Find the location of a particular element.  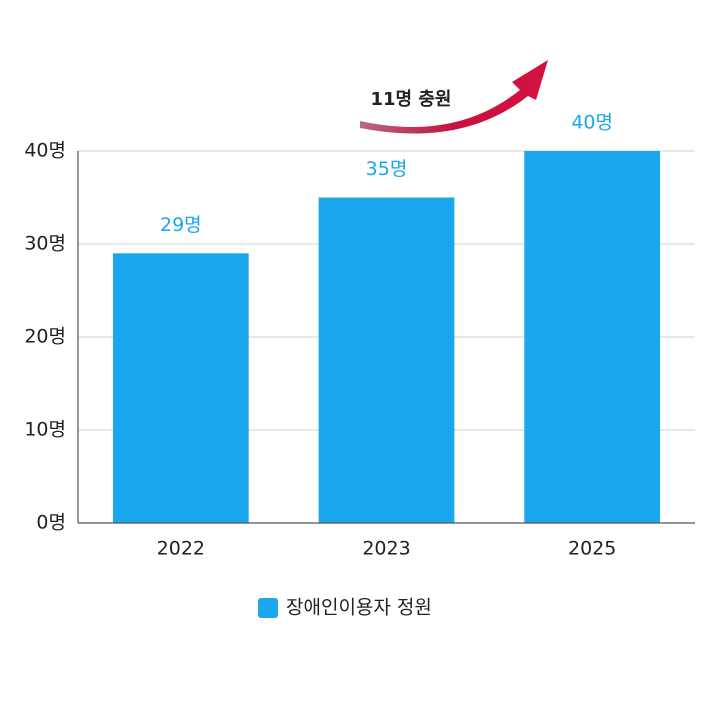

x-tick-label: 2022 is located at coordinates (181, 549).